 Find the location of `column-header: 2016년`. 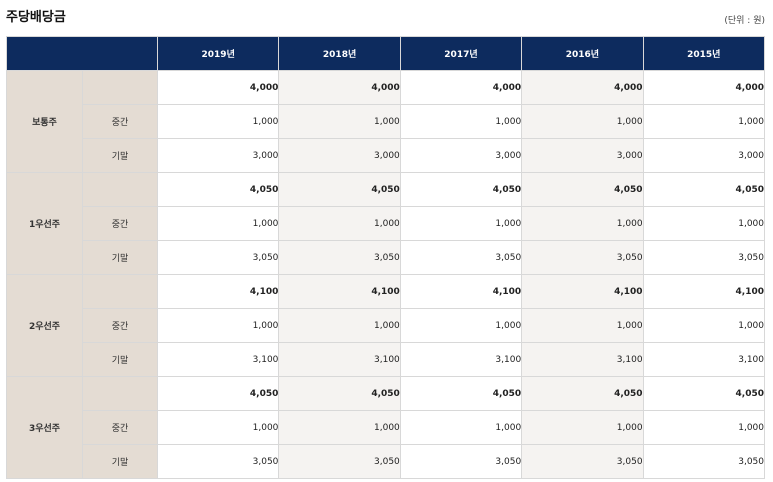

column-header: 2016년 is located at coordinates (582, 53).